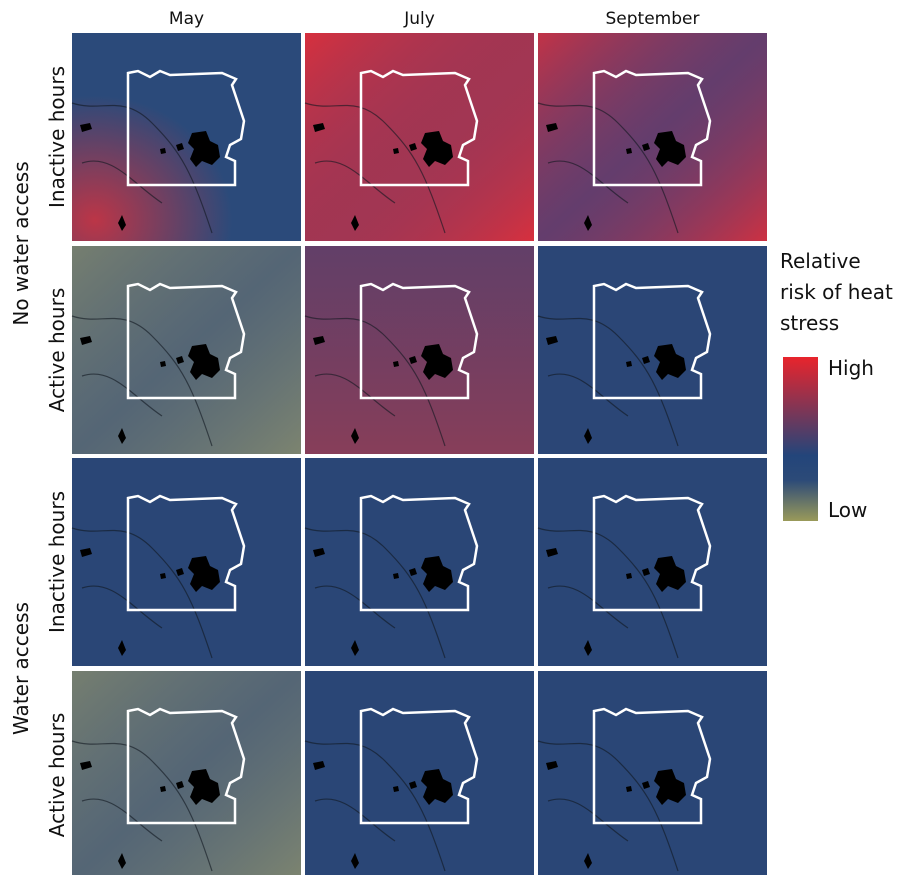  I want to click on legend-title: Relative, so click(820, 261).